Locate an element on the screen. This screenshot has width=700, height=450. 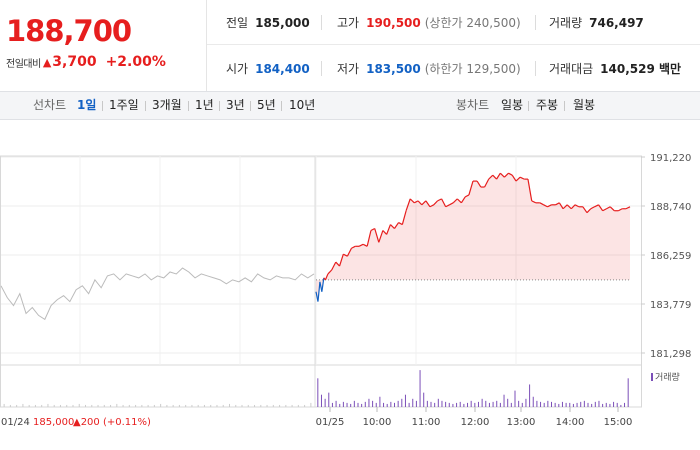
candle-monthly-tab: 월봉 is located at coordinates (584, 105).